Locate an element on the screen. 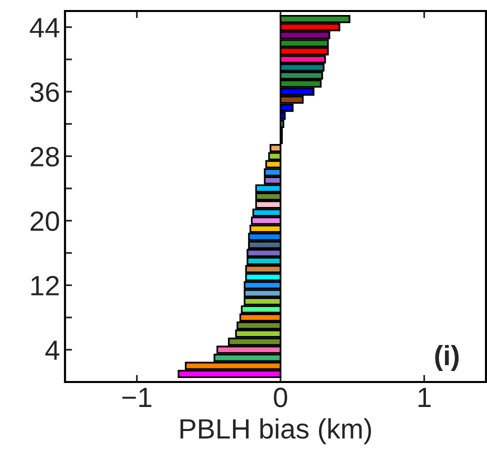  y-tick-label: 4 is located at coordinates (52, 350).